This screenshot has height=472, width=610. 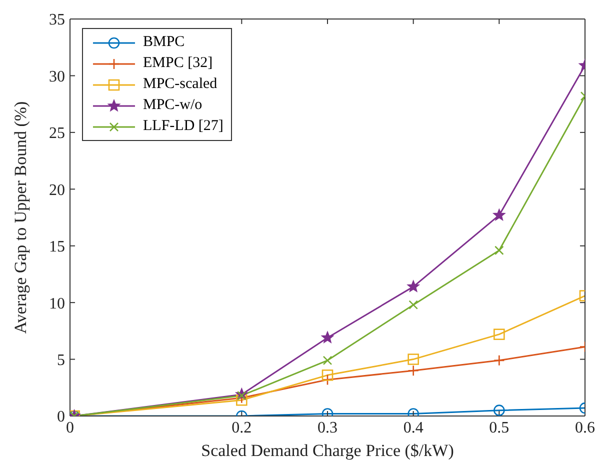 I want to click on legend-label: LLF-LD [27], so click(x=183, y=126).